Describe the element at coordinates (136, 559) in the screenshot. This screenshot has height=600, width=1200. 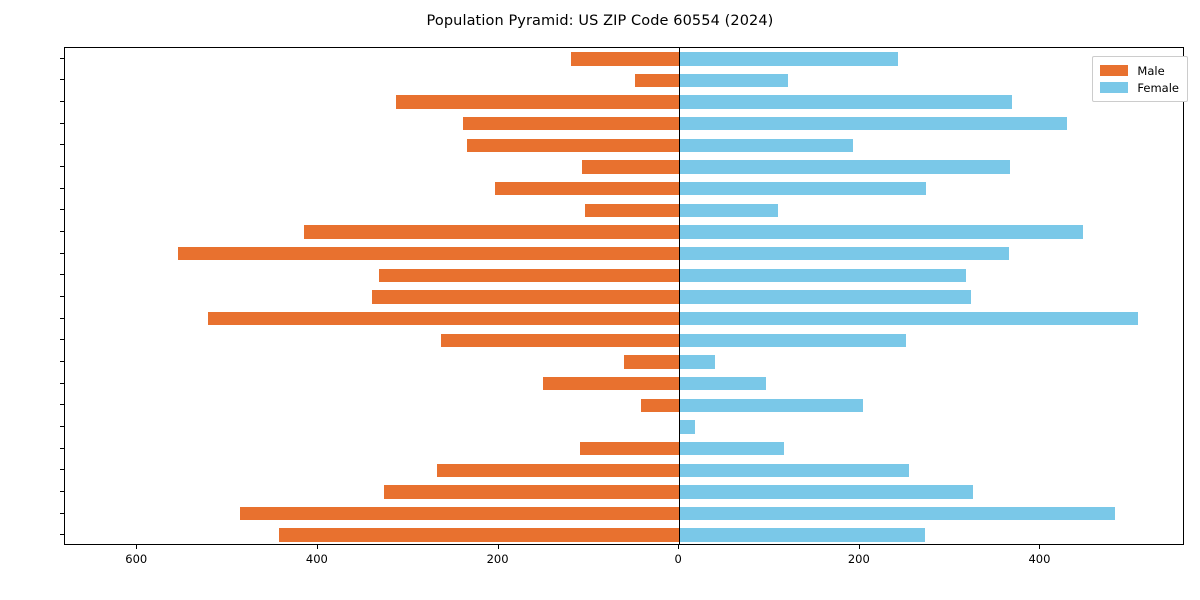
I see `x-tick-label: 600` at that location.